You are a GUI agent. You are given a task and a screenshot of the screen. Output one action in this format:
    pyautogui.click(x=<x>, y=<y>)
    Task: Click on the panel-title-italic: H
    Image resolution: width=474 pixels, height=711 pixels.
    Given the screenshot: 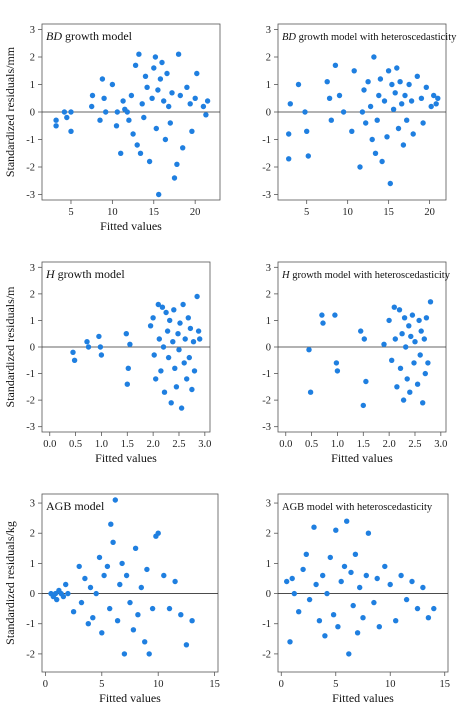 What is the action you would take?
    pyautogui.click(x=50, y=274)
    